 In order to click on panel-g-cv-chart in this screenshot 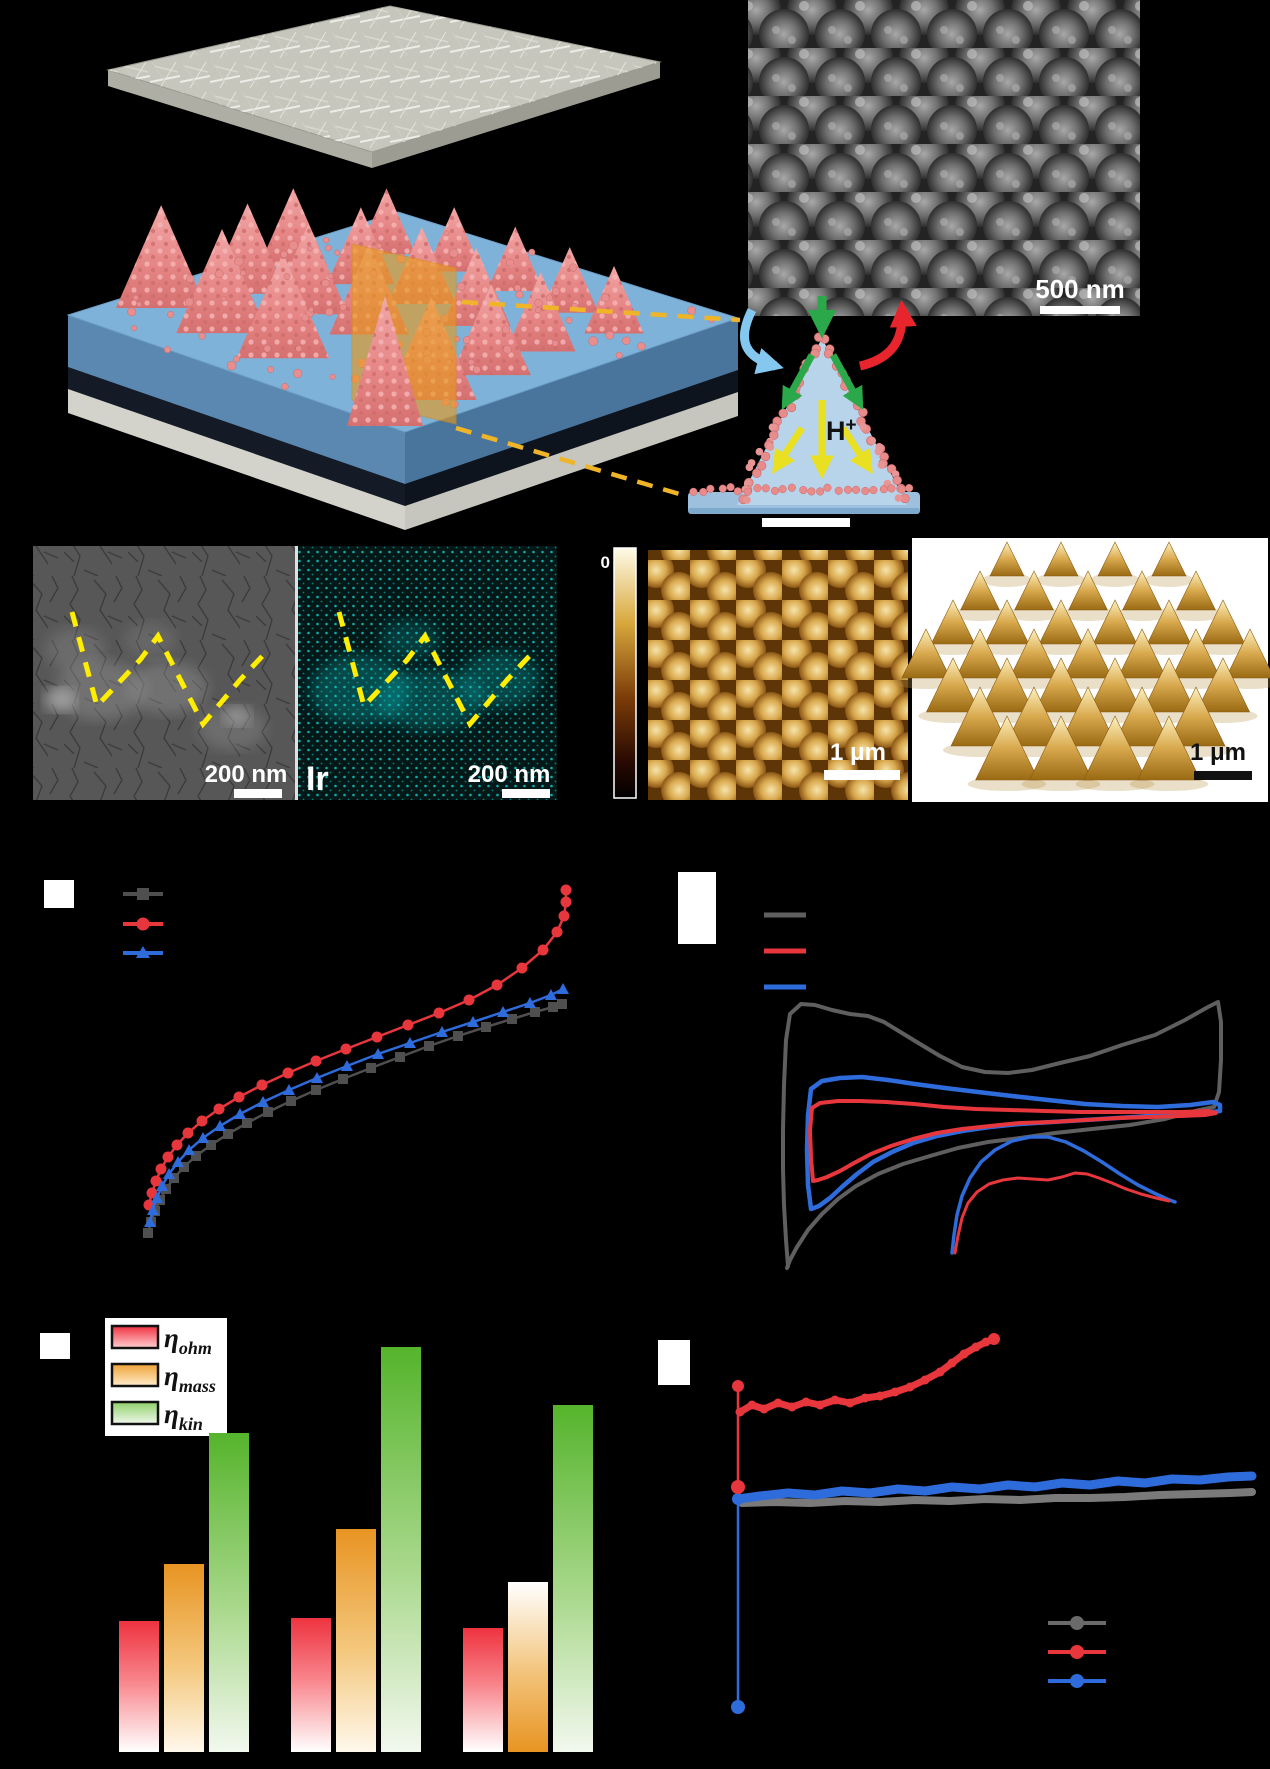, I will do `click(950, 1071)`.